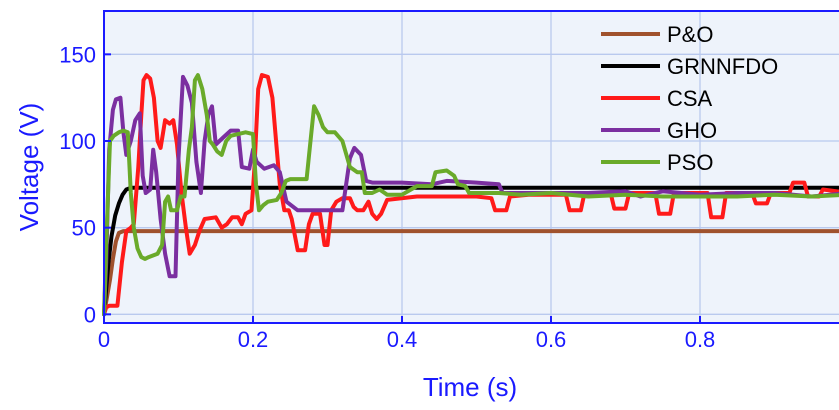 This screenshot has width=839, height=410. Describe the element at coordinates (551, 339) in the screenshot. I see `x-tick-label: 0.6` at that location.